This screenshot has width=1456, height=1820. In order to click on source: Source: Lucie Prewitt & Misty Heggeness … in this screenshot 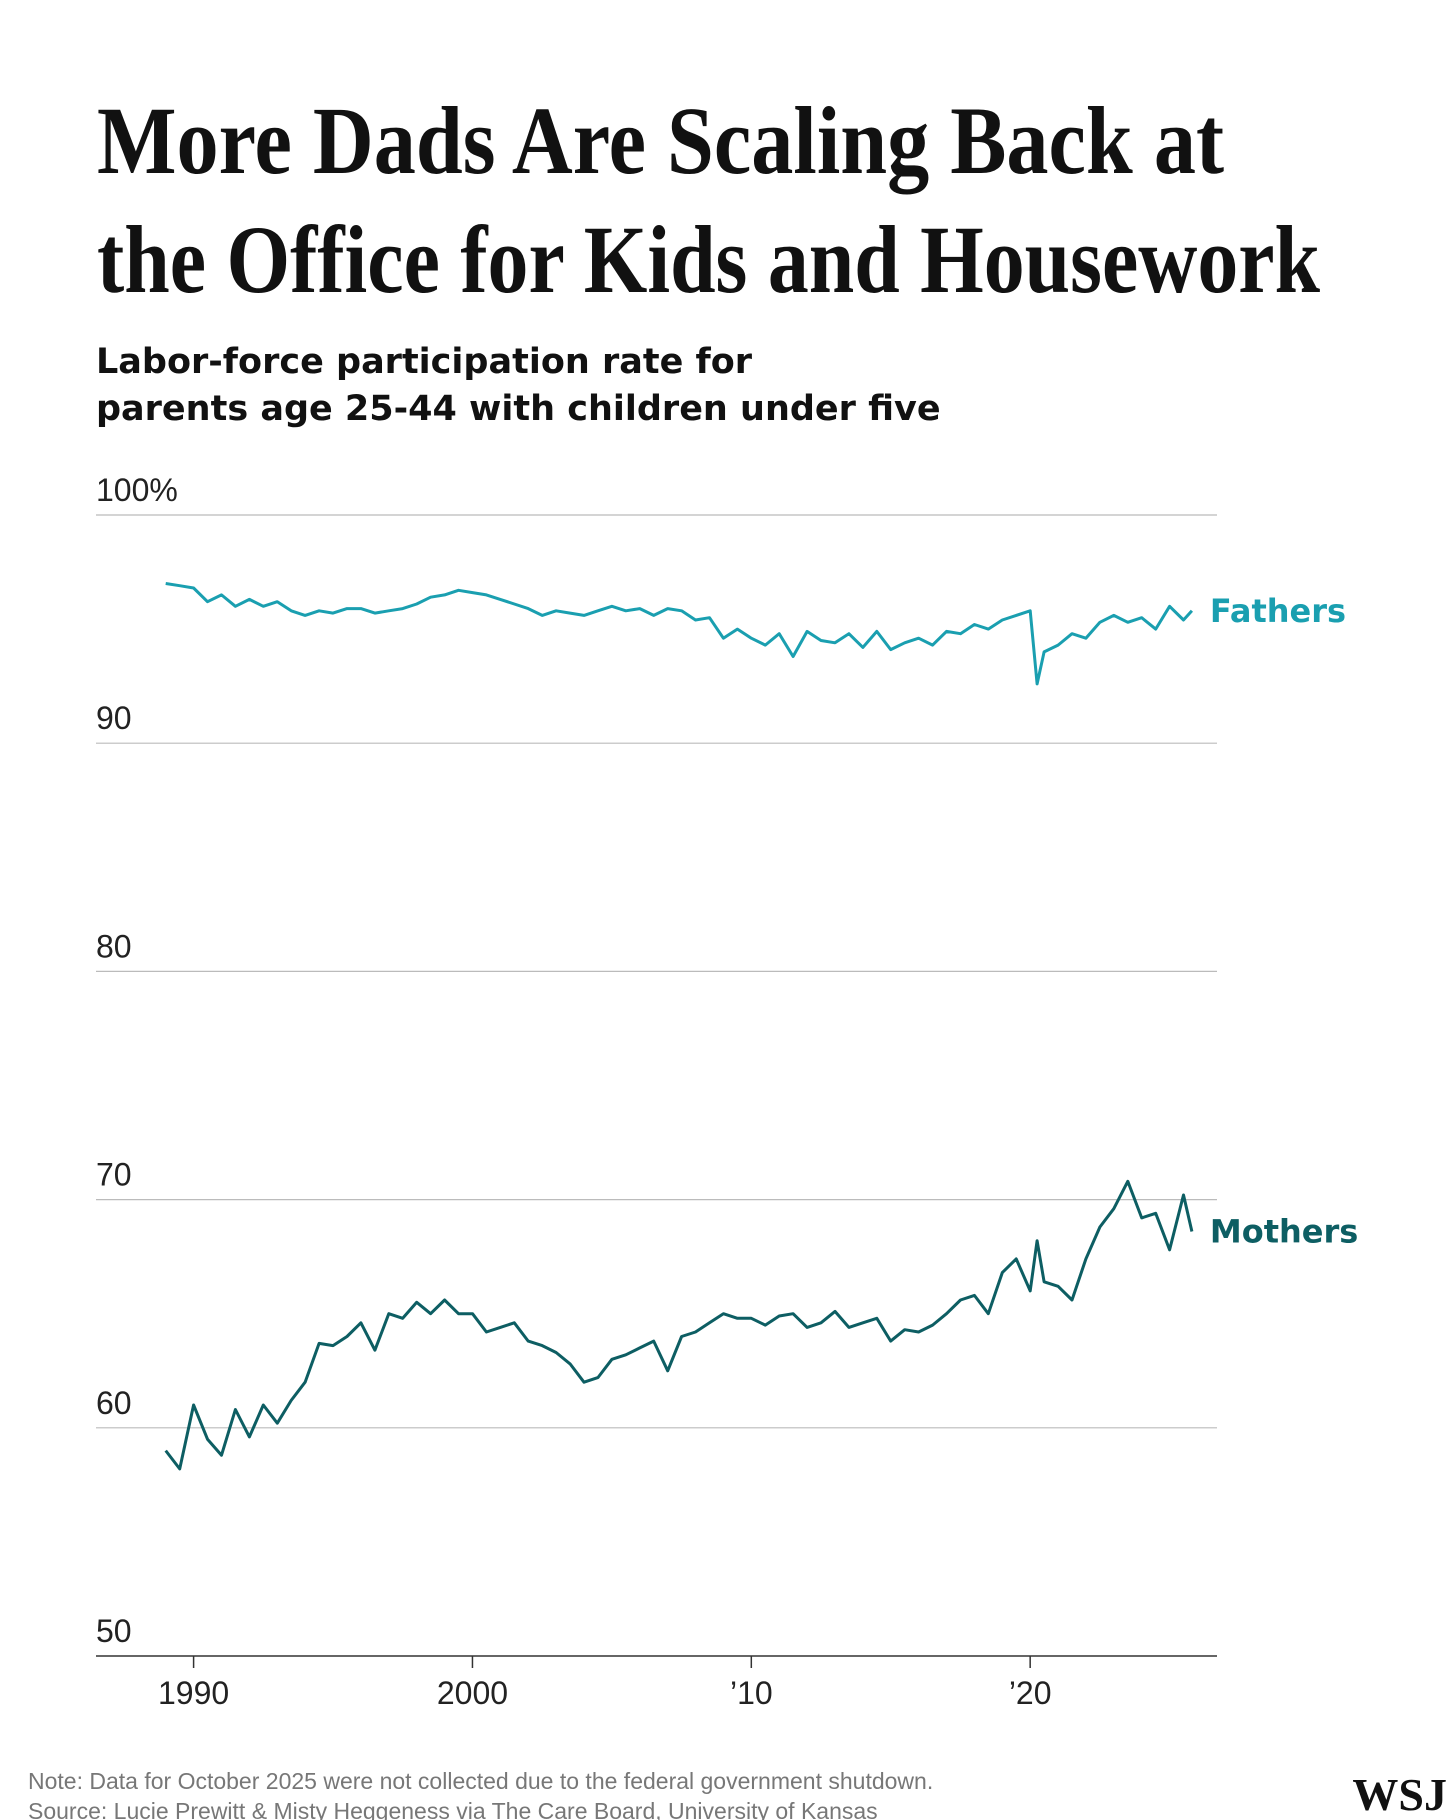, I will do `click(453, 1809)`.